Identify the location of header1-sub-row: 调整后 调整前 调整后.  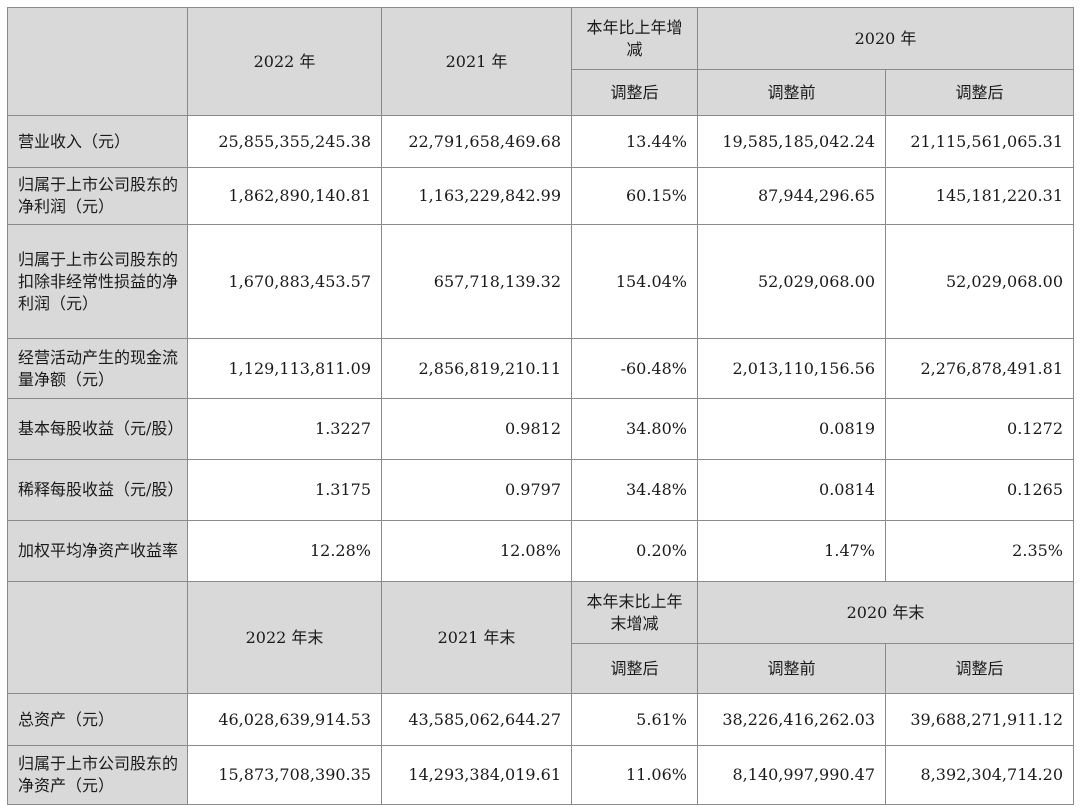
(541, 92).